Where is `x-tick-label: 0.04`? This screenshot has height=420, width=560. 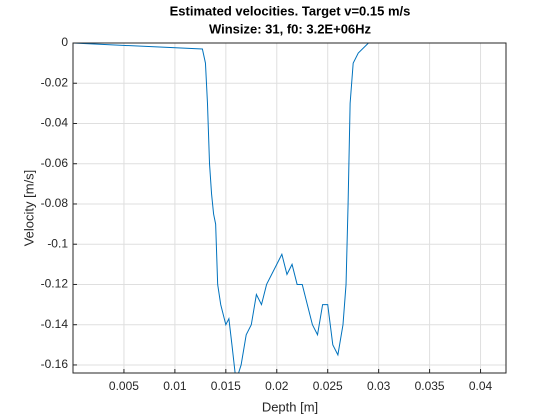 x-tick-label: 0.04 is located at coordinates (481, 386).